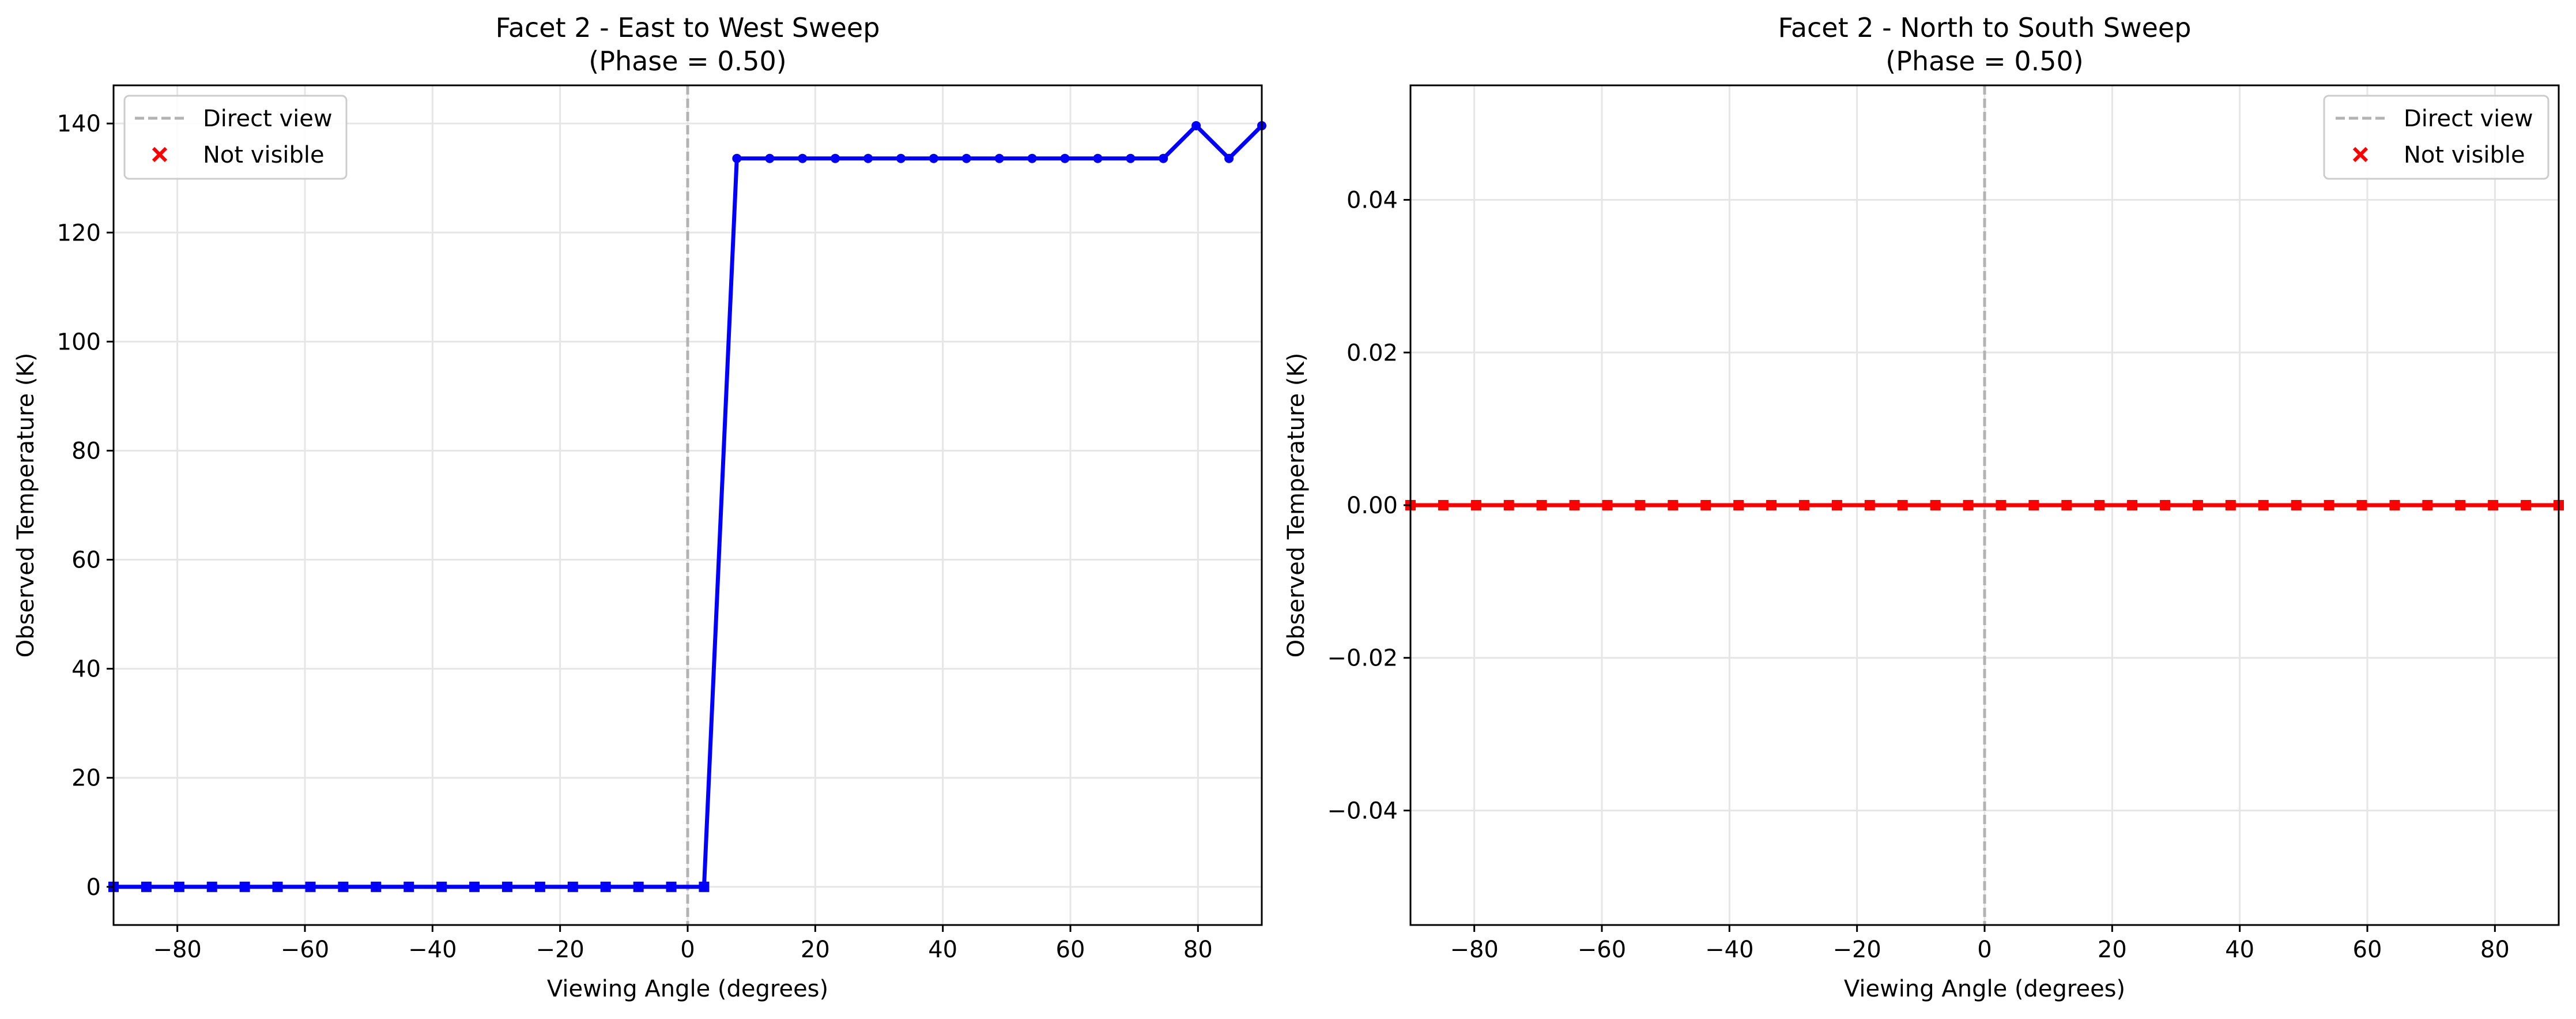 Image resolution: width=2576 pixels, height=1019 pixels. Describe the element at coordinates (79, 233) in the screenshot. I see `y-tick-label: 120` at that location.